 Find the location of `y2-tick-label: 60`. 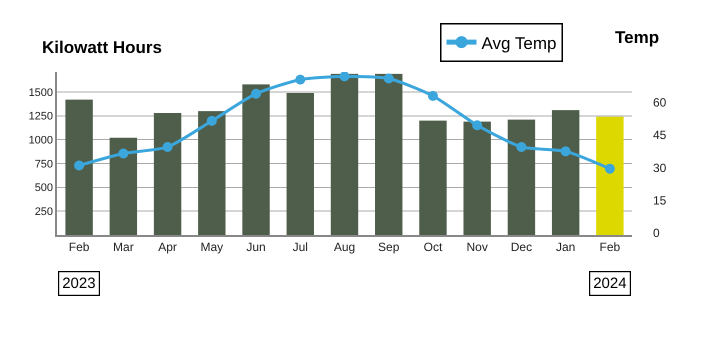

y2-tick-label: 60 is located at coordinates (660, 103).